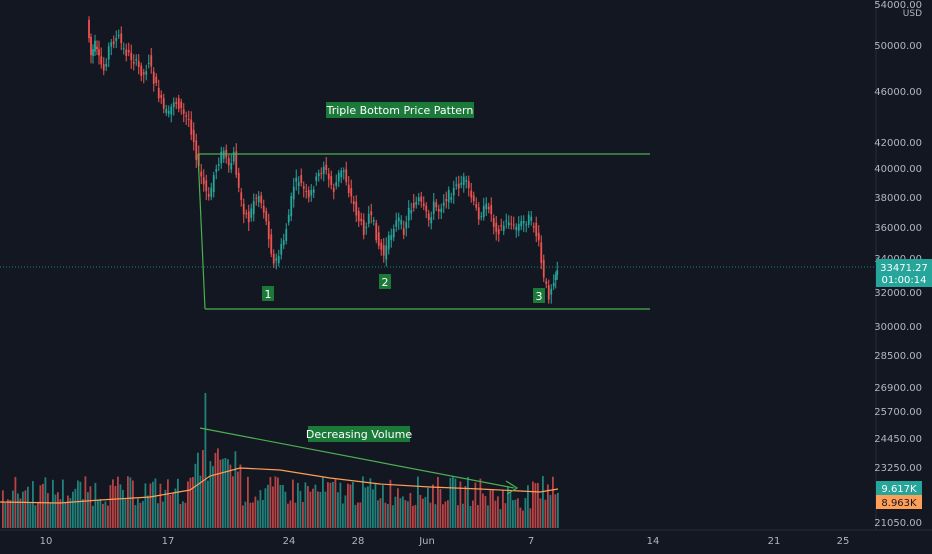 Image resolution: width=932 pixels, height=554 pixels. What do you see at coordinates (423, 231) in the screenshot?
I see `triple-bottom-pattern` at bounding box center [423, 231].